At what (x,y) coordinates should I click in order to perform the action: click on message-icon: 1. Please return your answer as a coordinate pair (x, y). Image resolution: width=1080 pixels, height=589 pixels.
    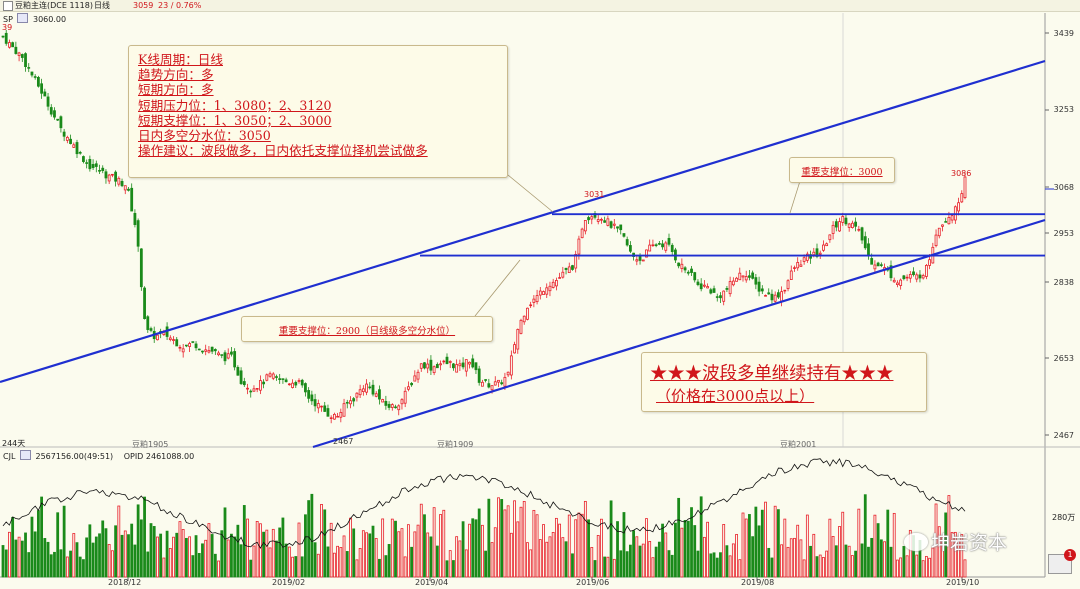
    Looking at the image, I should click on (1062, 561).